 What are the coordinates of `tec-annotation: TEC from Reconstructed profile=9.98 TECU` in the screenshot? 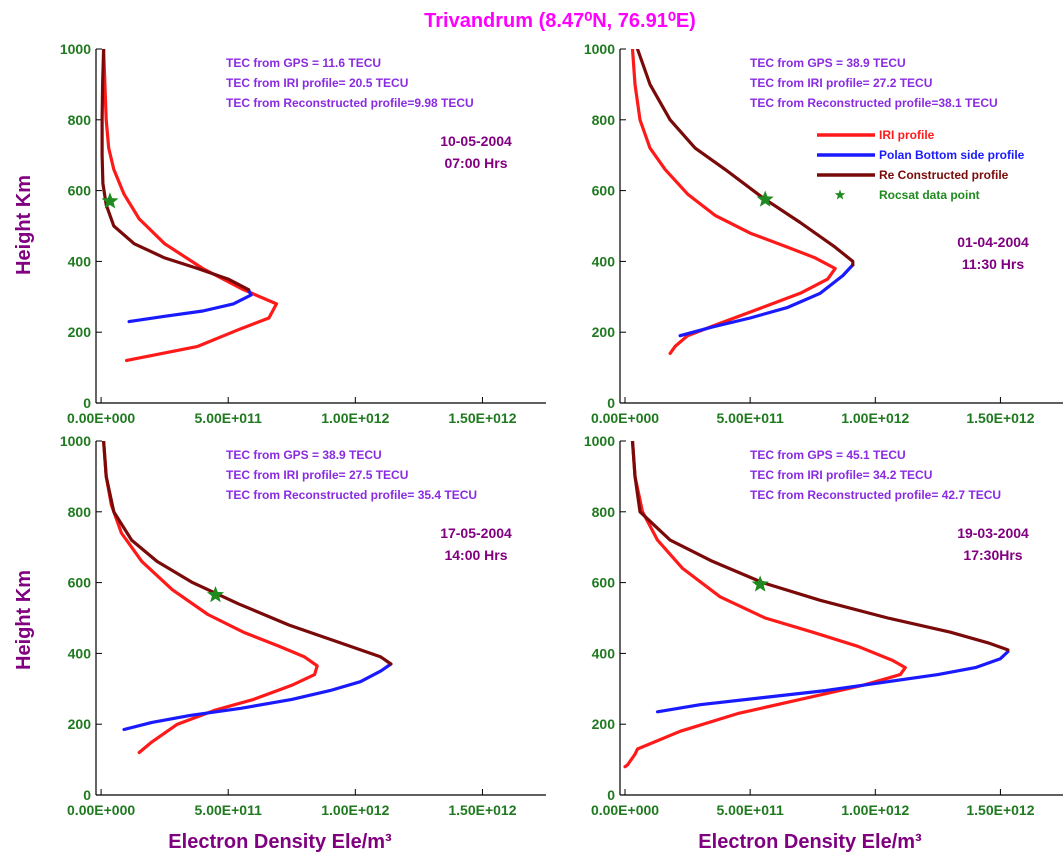 It's located at (350, 103).